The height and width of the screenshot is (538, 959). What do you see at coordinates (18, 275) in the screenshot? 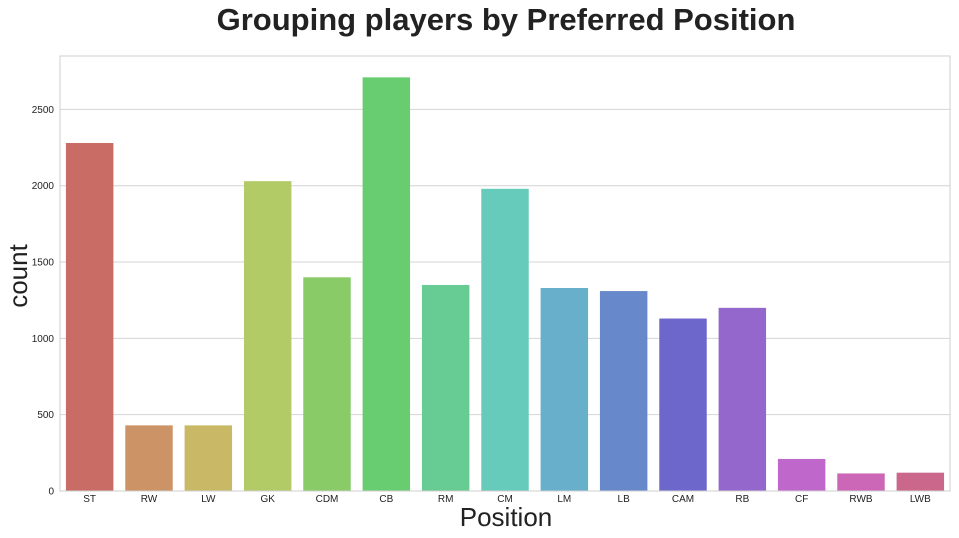
I see `y-axis-label: count` at bounding box center [18, 275].